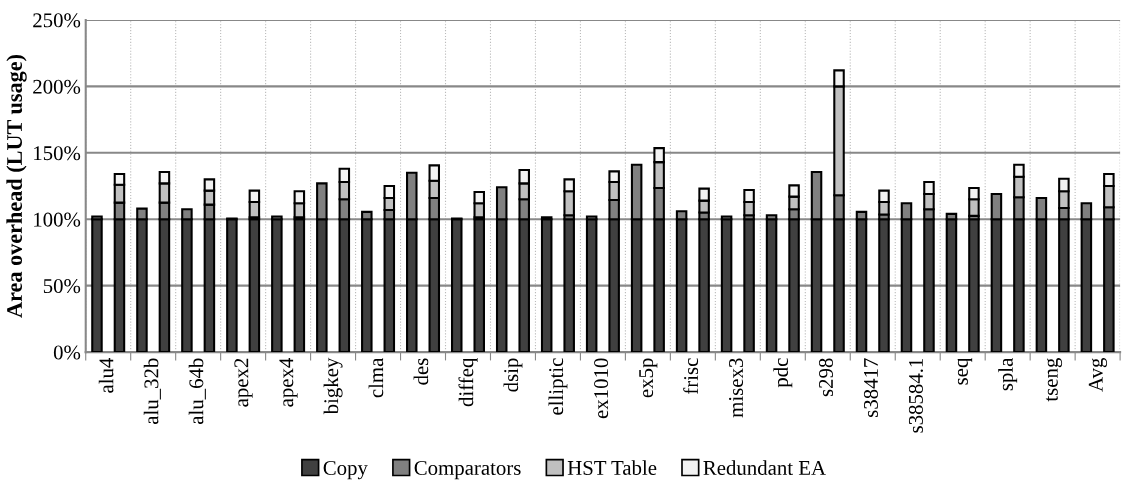  What do you see at coordinates (57, 219) in the screenshot?
I see `y-tick-label: 100%` at bounding box center [57, 219].